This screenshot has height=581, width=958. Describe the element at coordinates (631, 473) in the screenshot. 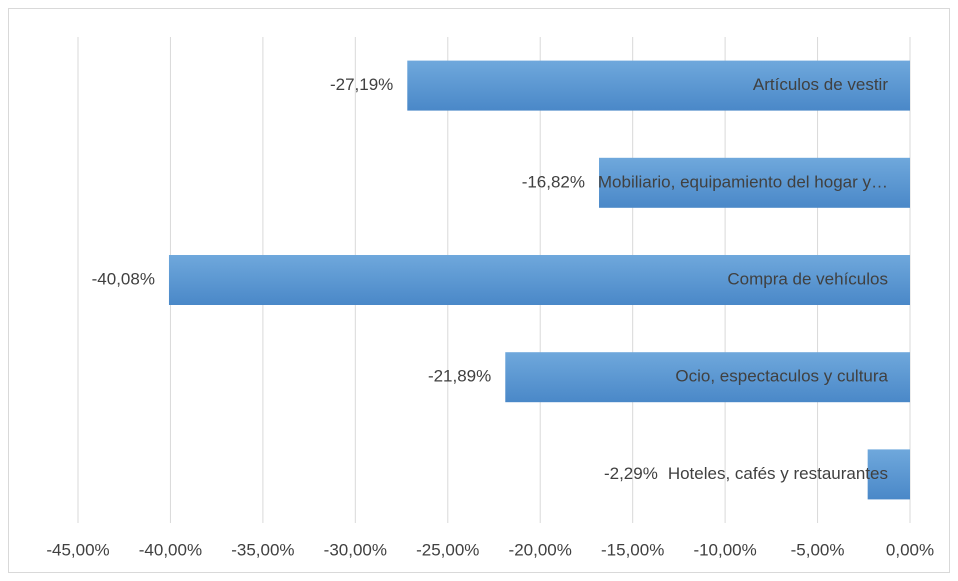

I see `value-label: -2,29%` at that location.